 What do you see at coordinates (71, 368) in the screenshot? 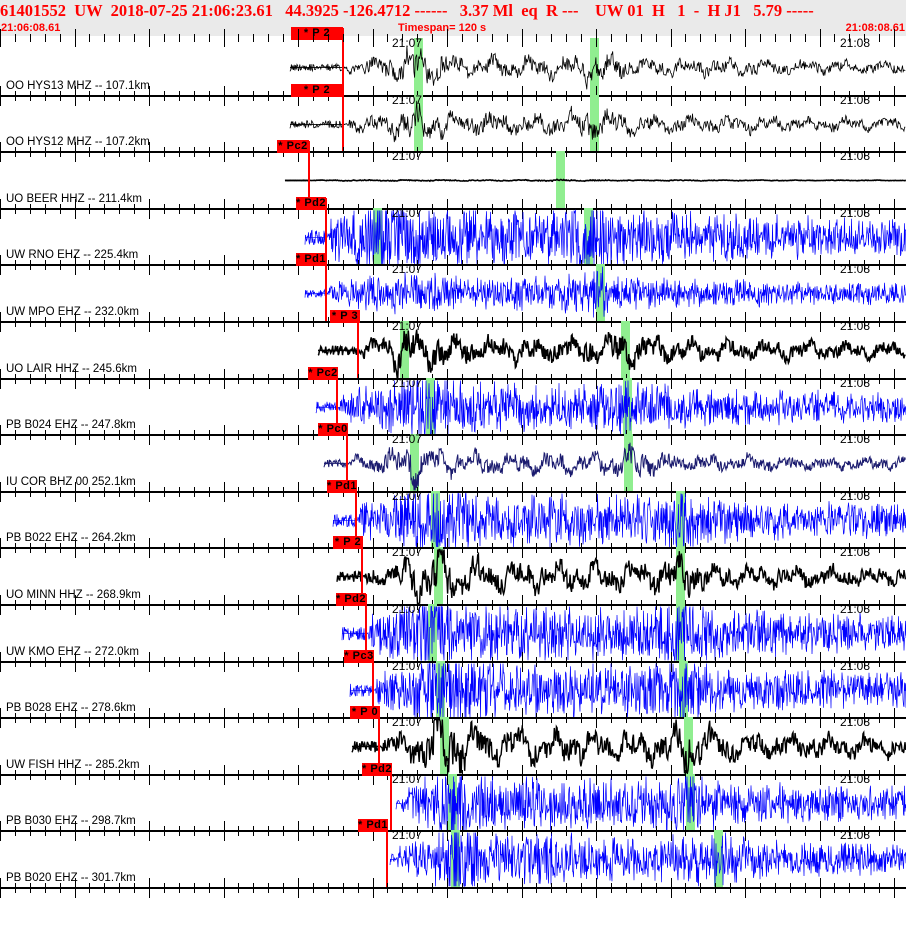
I see `channel-label: UO LAIR HHZ -- 245.6km` at bounding box center [71, 368].